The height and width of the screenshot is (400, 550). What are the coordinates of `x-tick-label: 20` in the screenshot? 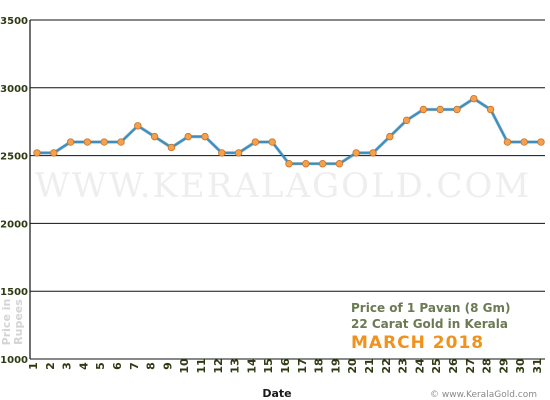 It's located at (352, 366).